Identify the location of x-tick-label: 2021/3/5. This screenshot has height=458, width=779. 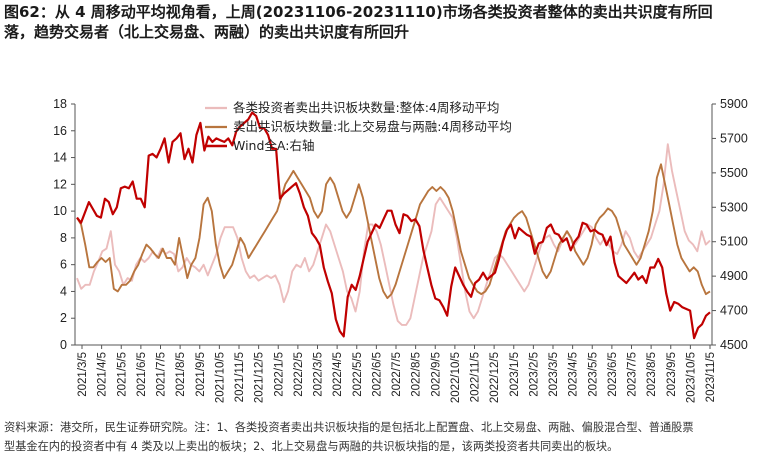
(83, 374).